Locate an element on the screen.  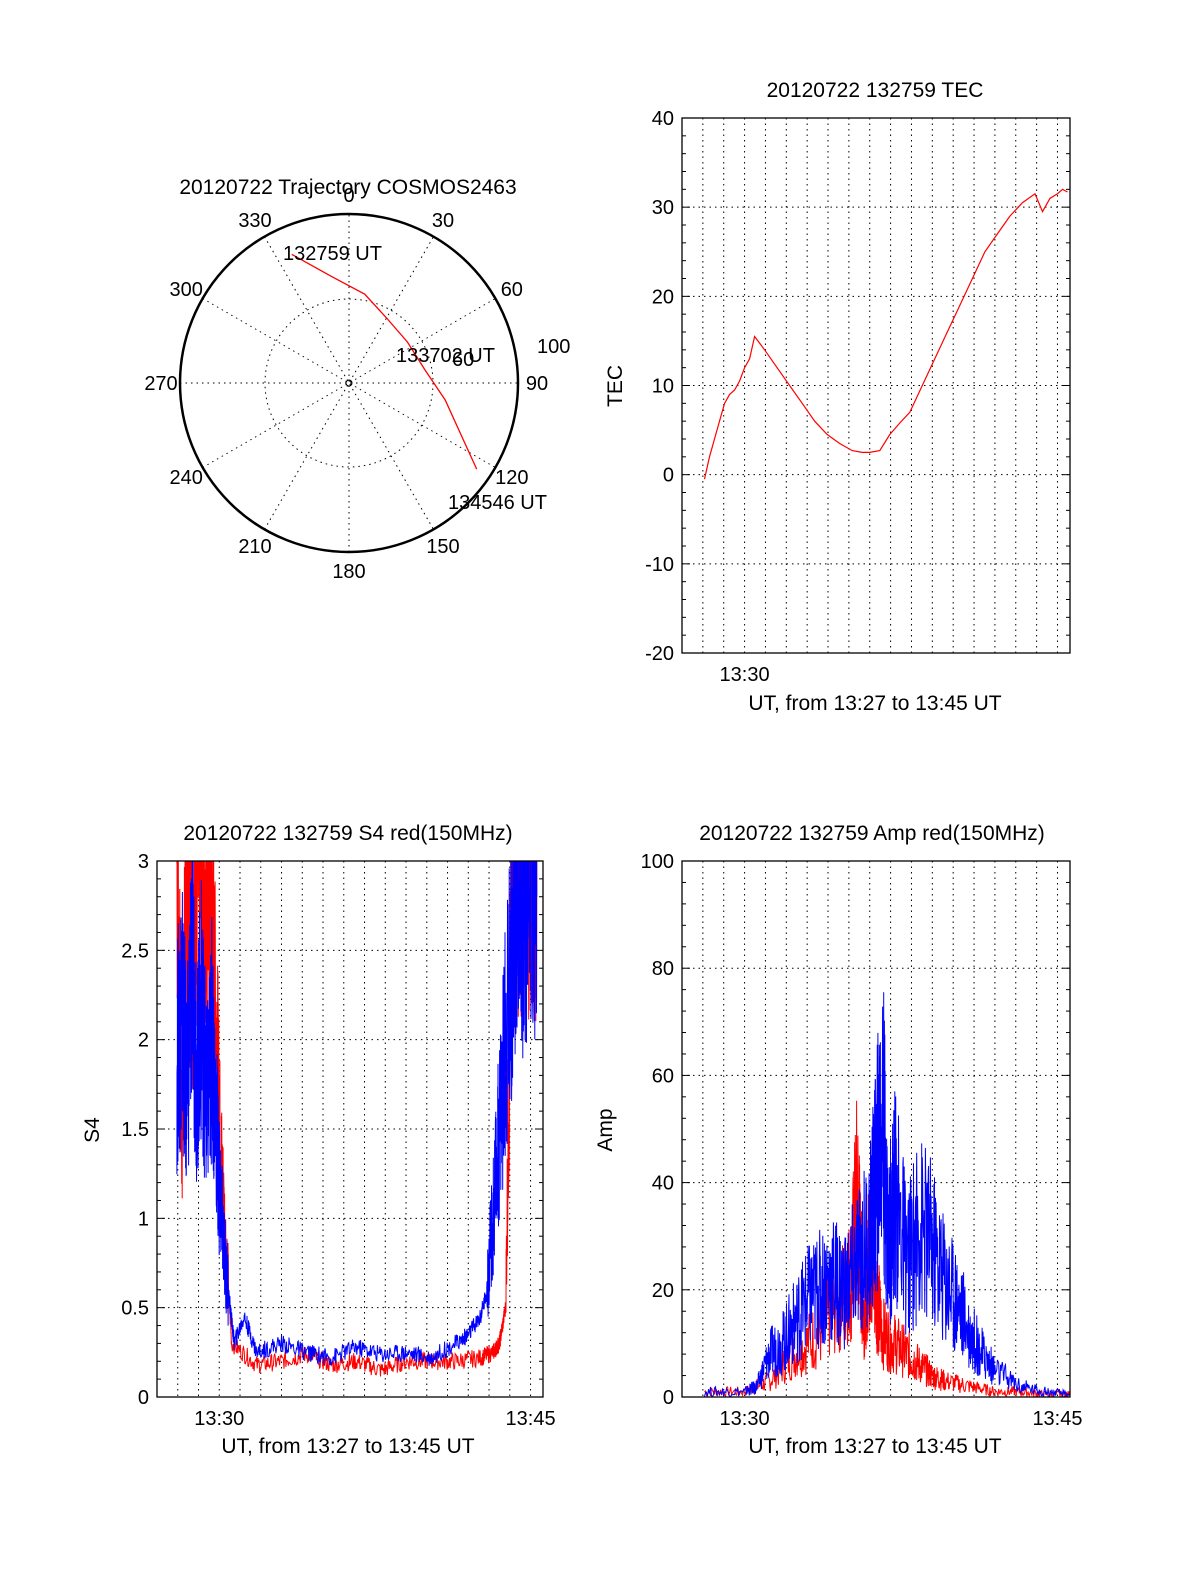
trajectory-start-label: 132759 UT is located at coordinates (332, 254).